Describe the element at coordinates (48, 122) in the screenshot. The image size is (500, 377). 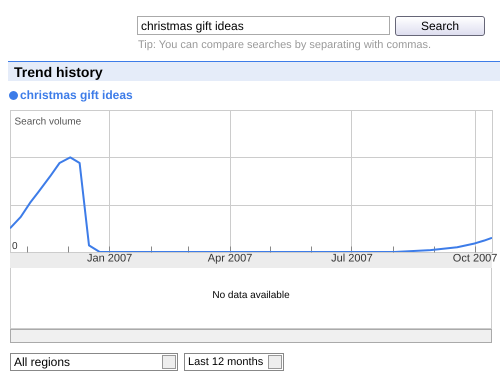
I see `y-axis-title: Search volume` at that location.